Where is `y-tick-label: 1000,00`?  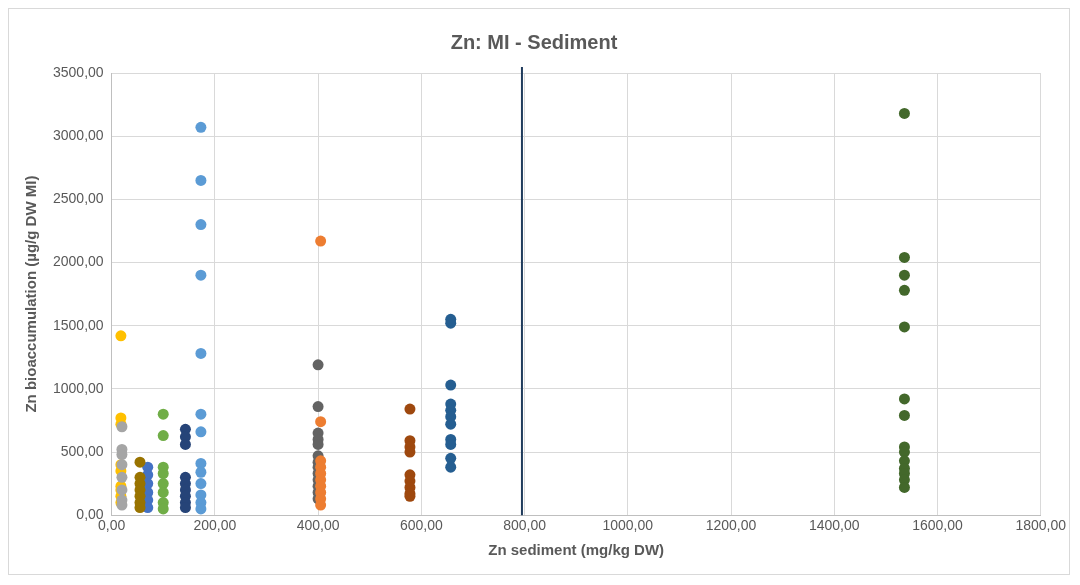 y-tick-label: 1000,00 is located at coordinates (78, 387).